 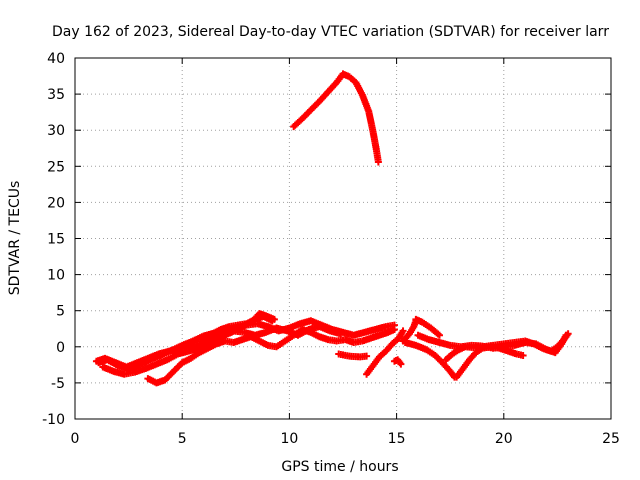 I want to click on y-tick-label: 25, so click(x=56, y=167).